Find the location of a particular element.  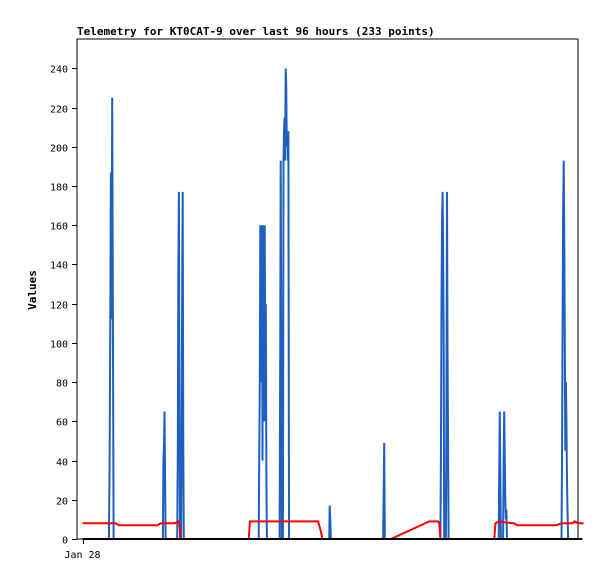

x-tick-label-0: Jan 28 is located at coordinates (82, 555).